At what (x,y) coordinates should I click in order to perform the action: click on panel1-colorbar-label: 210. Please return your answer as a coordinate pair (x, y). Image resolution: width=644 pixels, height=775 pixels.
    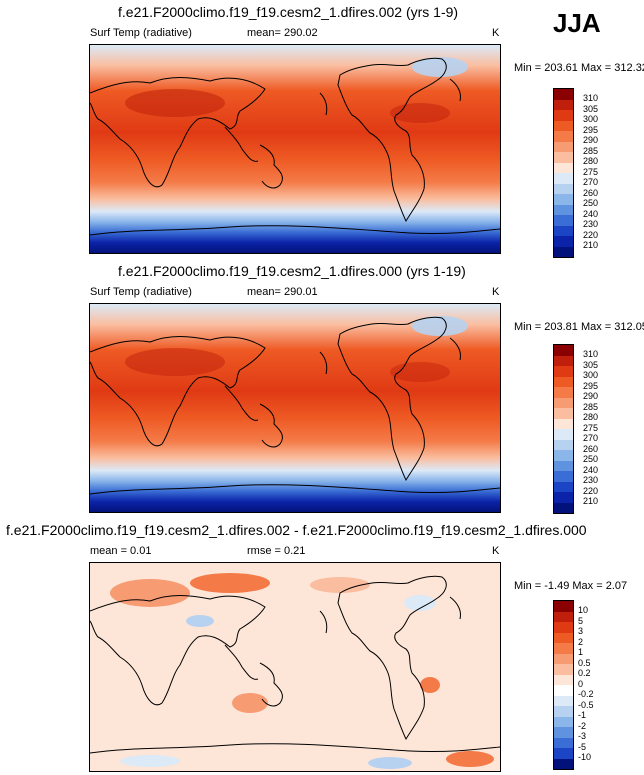
    Looking at the image, I should click on (591, 245).